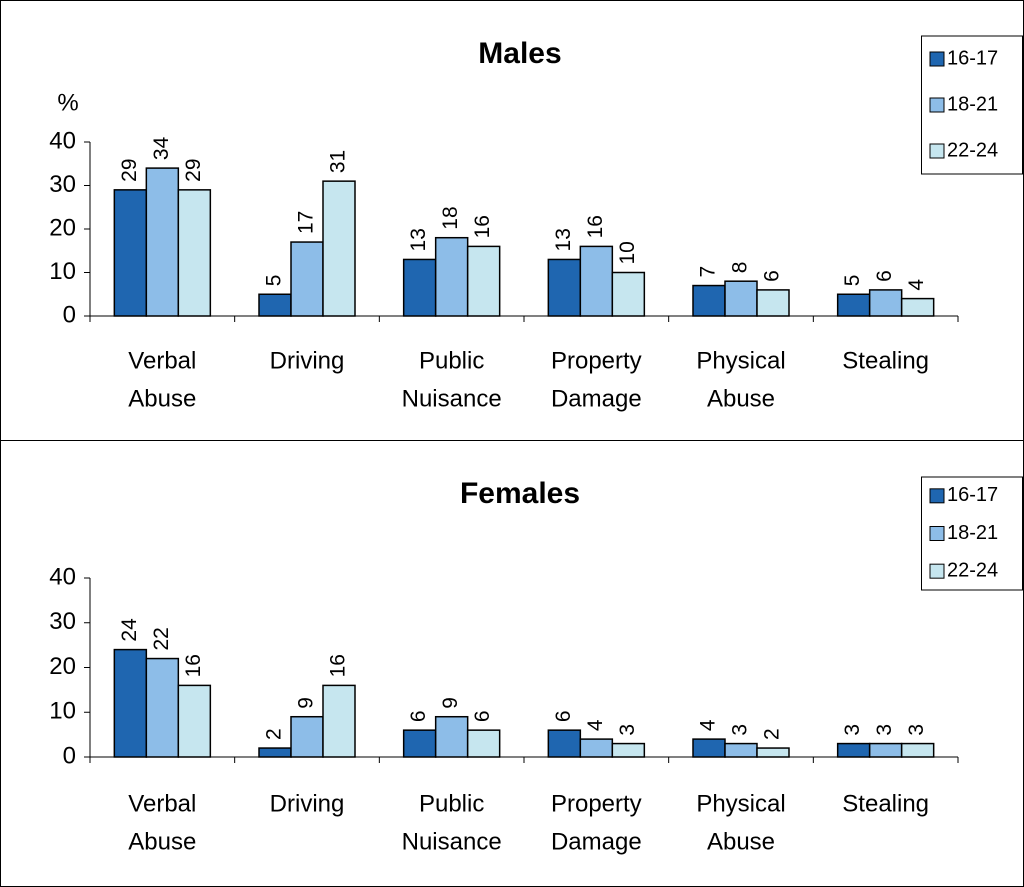 This screenshot has width=1024, height=887. What do you see at coordinates (62, 711) in the screenshot?
I see `y-tick-label: 10` at bounding box center [62, 711].